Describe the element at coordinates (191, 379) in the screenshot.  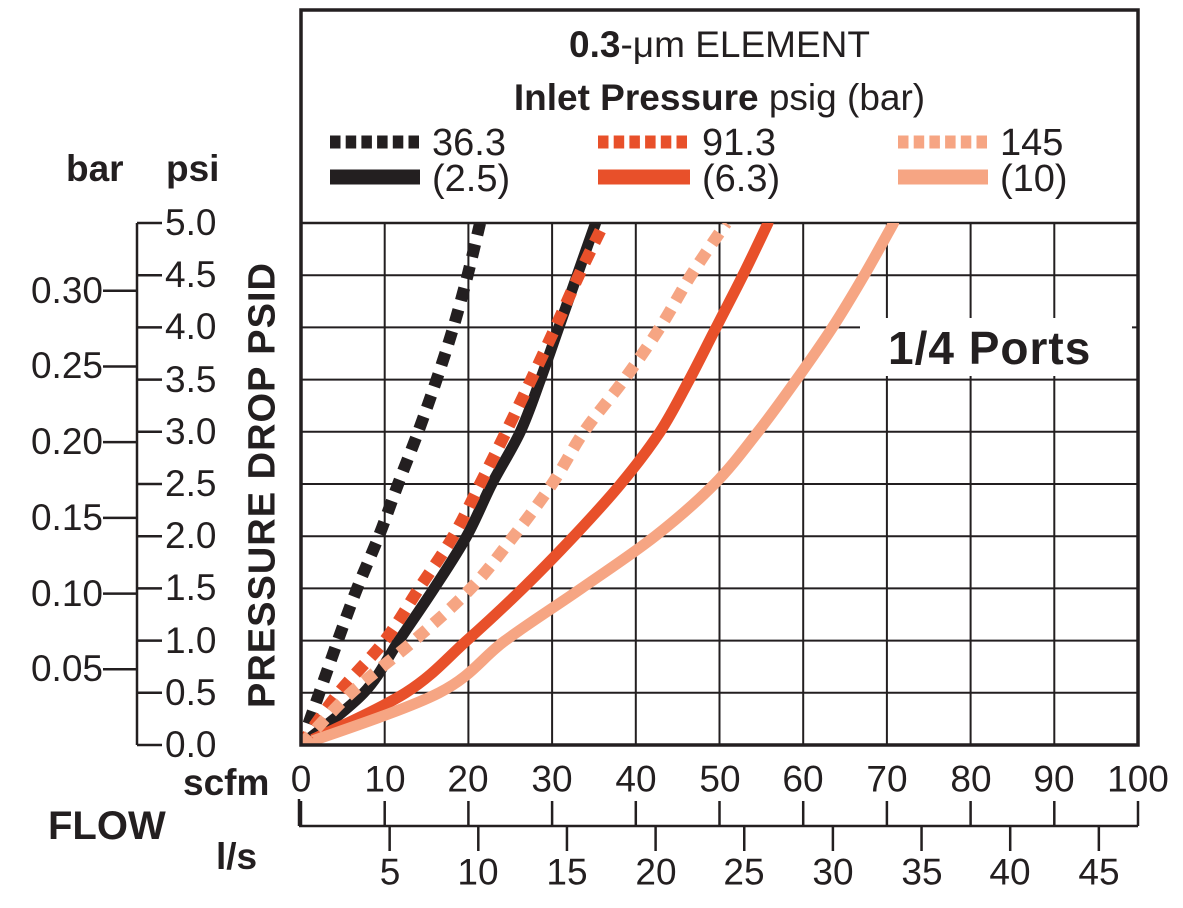
I see `psi-tick-label-3.5: 3.5` at that location.